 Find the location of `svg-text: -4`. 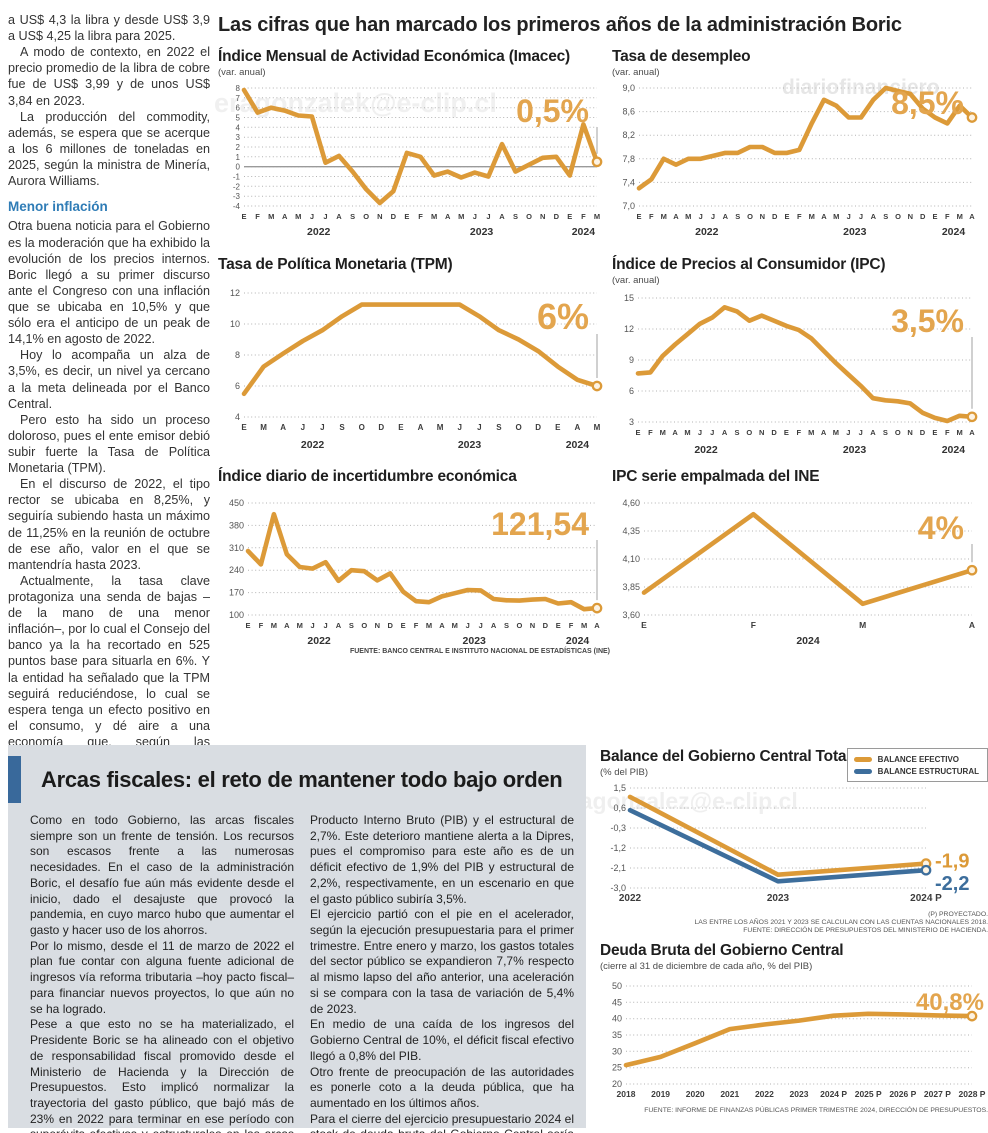

svg-text: -4 is located at coordinates (237, 206).